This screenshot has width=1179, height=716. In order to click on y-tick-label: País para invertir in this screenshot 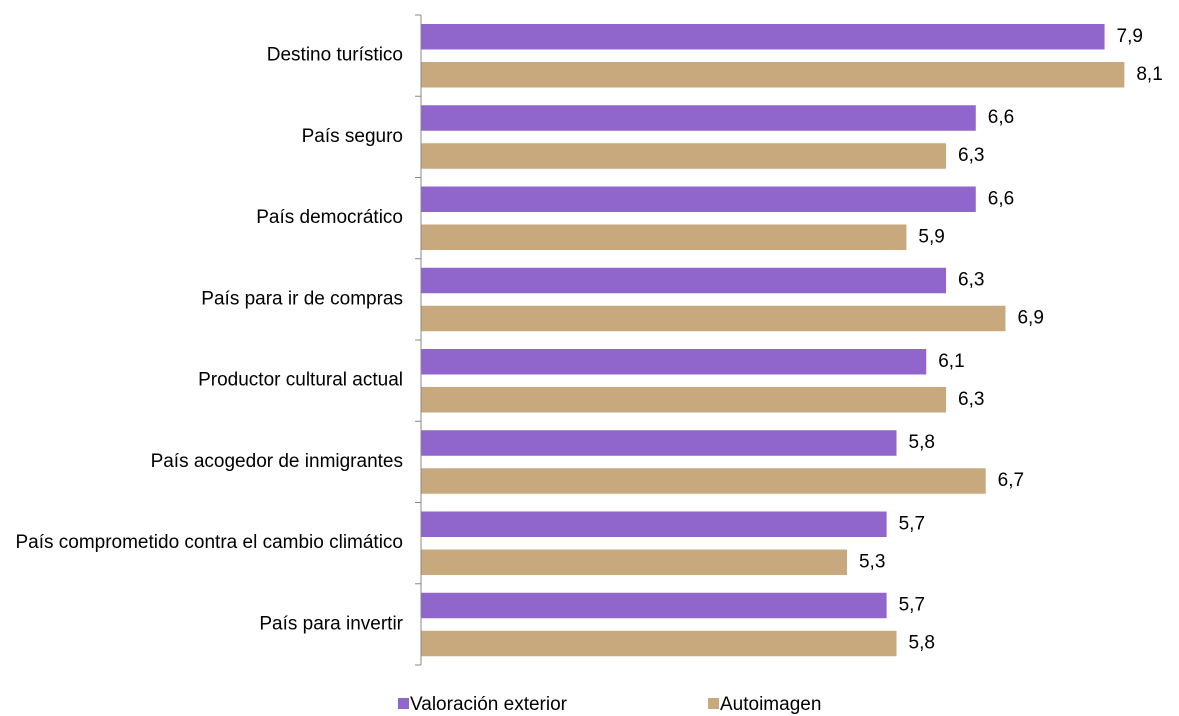, I will do `click(331, 623)`.